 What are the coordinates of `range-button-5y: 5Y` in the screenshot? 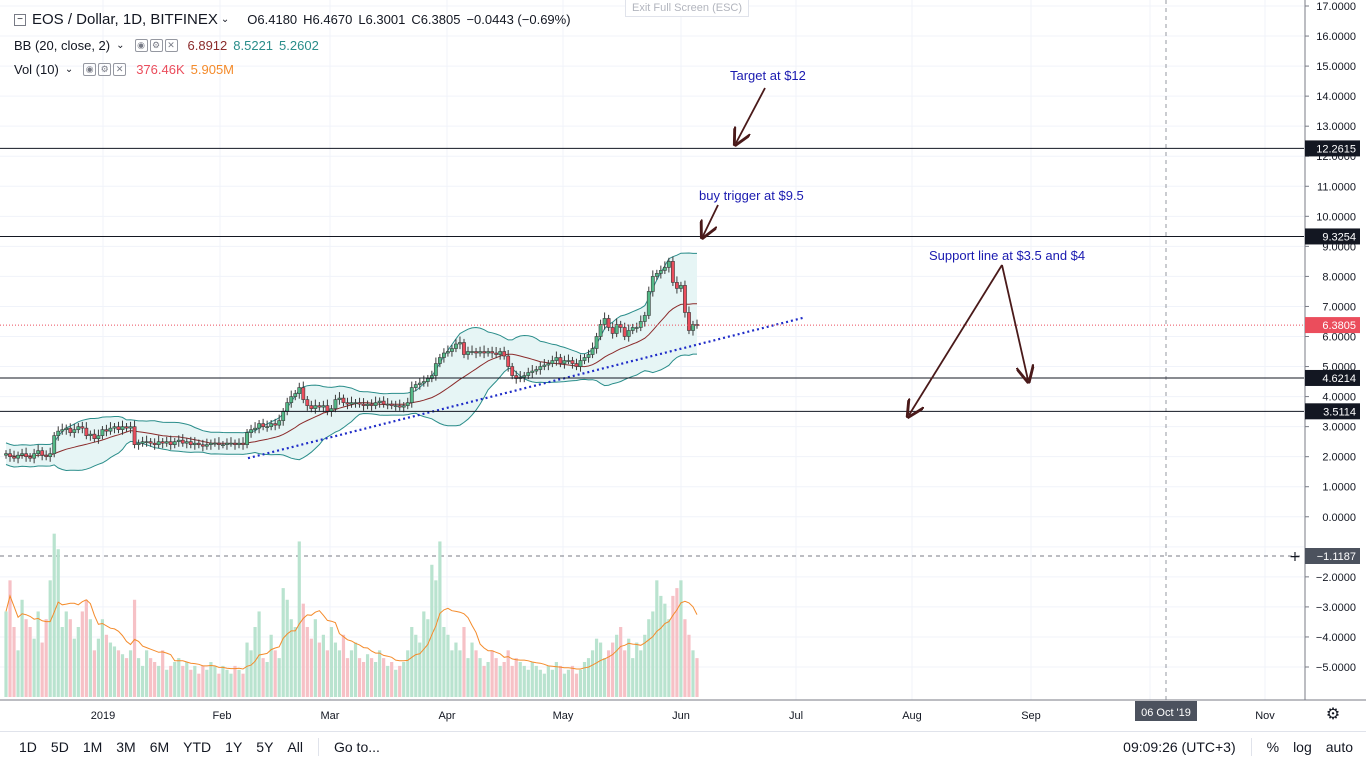 It's located at (265, 747).